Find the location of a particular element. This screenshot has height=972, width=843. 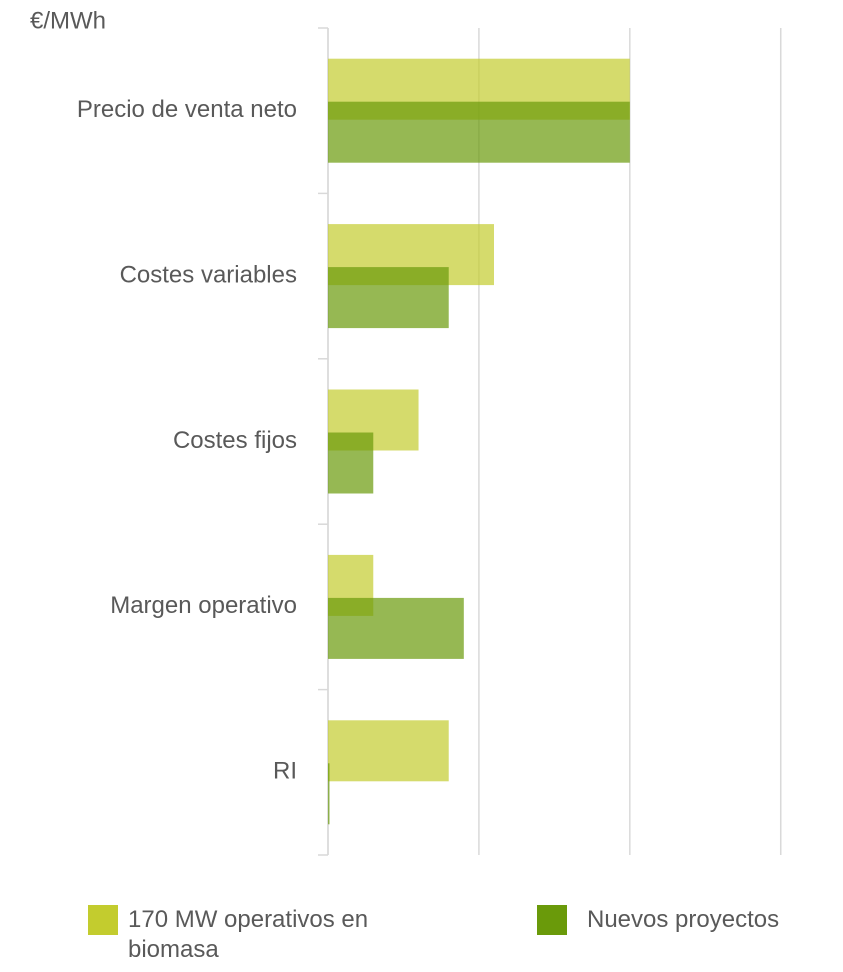

legend-label: Nuevos proyectos is located at coordinates (683, 919).